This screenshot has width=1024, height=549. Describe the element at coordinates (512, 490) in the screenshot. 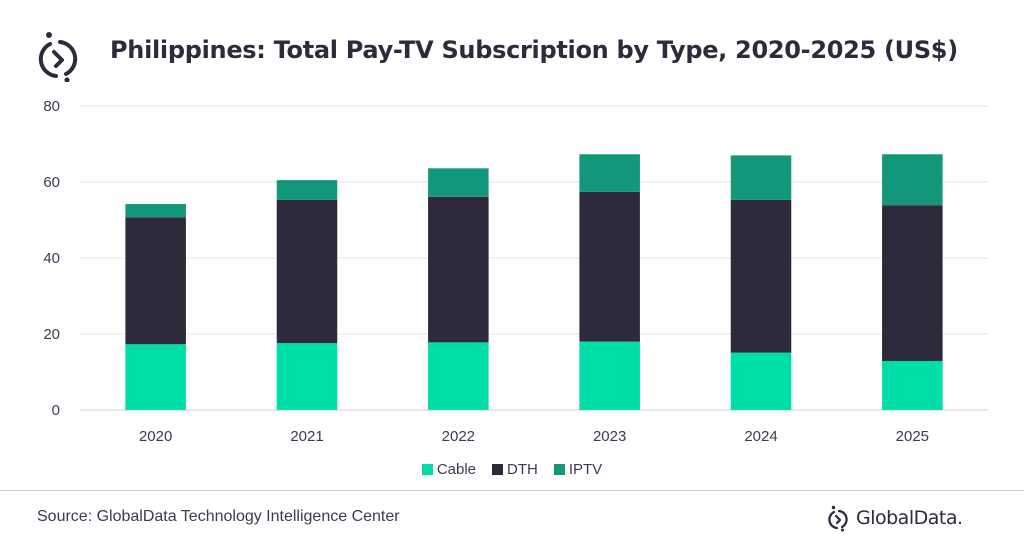

I see `footer-divider` at that location.